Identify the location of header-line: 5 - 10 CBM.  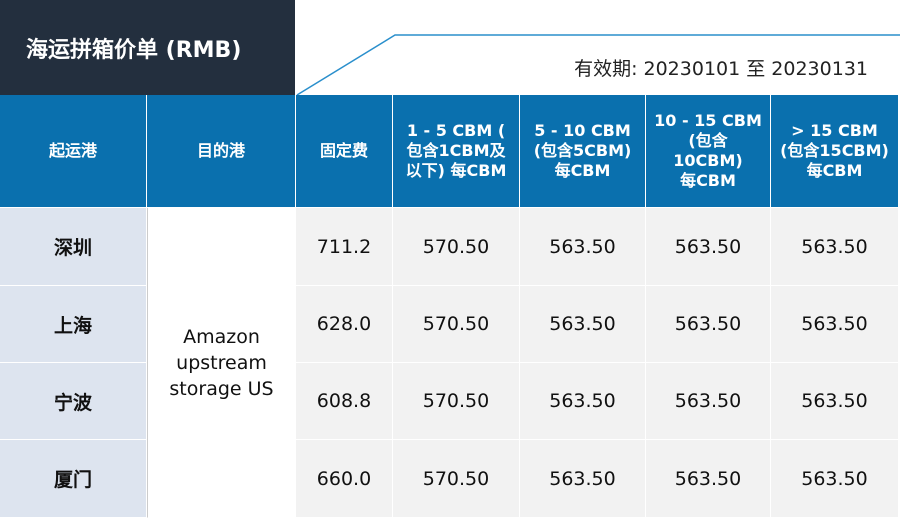
(582, 130).